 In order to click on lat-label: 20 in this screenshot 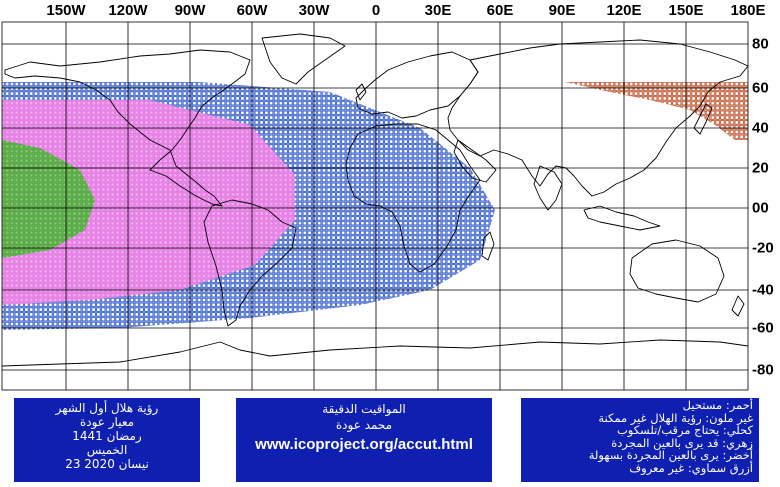, I will do `click(760, 168)`.